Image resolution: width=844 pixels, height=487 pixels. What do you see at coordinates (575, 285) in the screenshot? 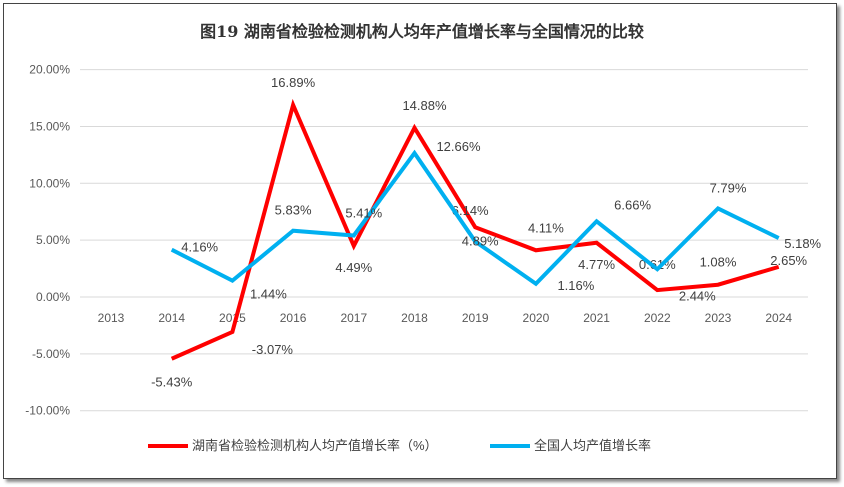
I see `data-label: 1.16%` at bounding box center [575, 285].